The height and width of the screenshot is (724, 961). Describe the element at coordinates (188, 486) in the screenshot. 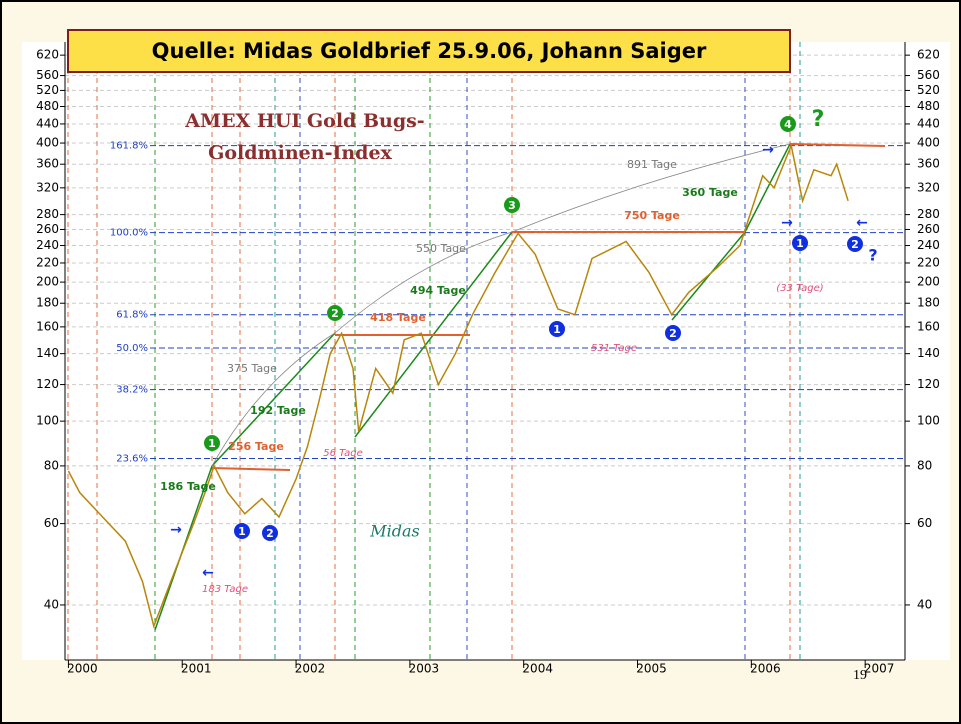

I see `annotation: 186 Tage` at that location.